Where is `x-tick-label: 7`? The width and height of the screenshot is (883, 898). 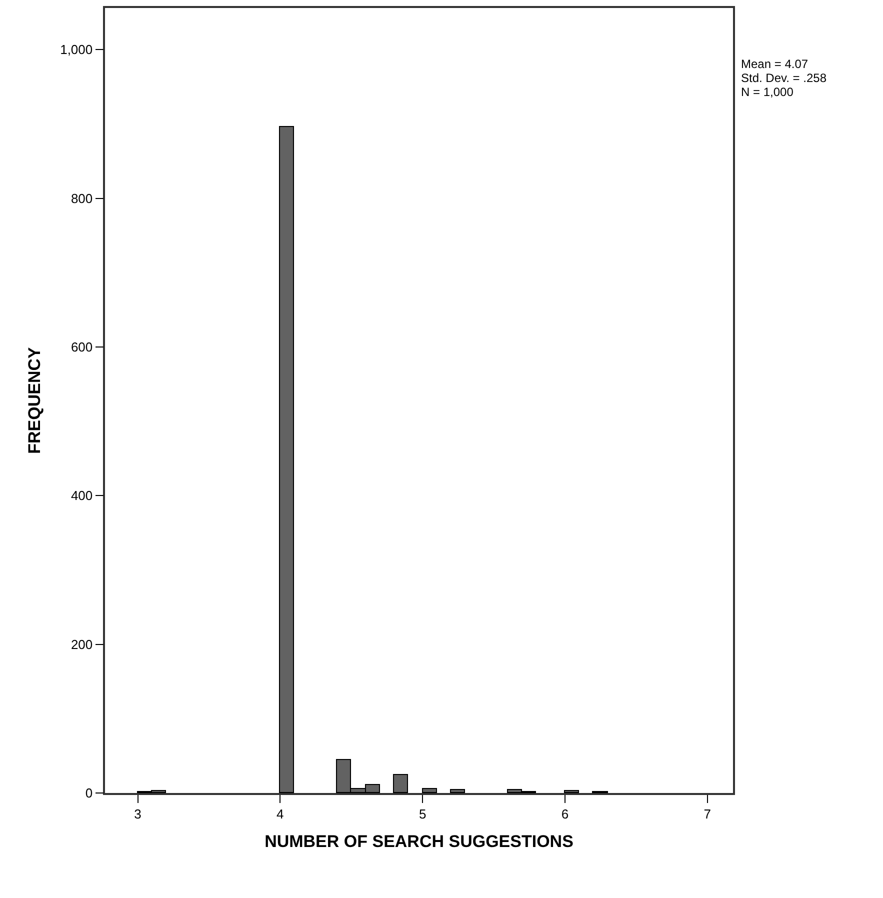
x-tick-label: 7 is located at coordinates (707, 814).